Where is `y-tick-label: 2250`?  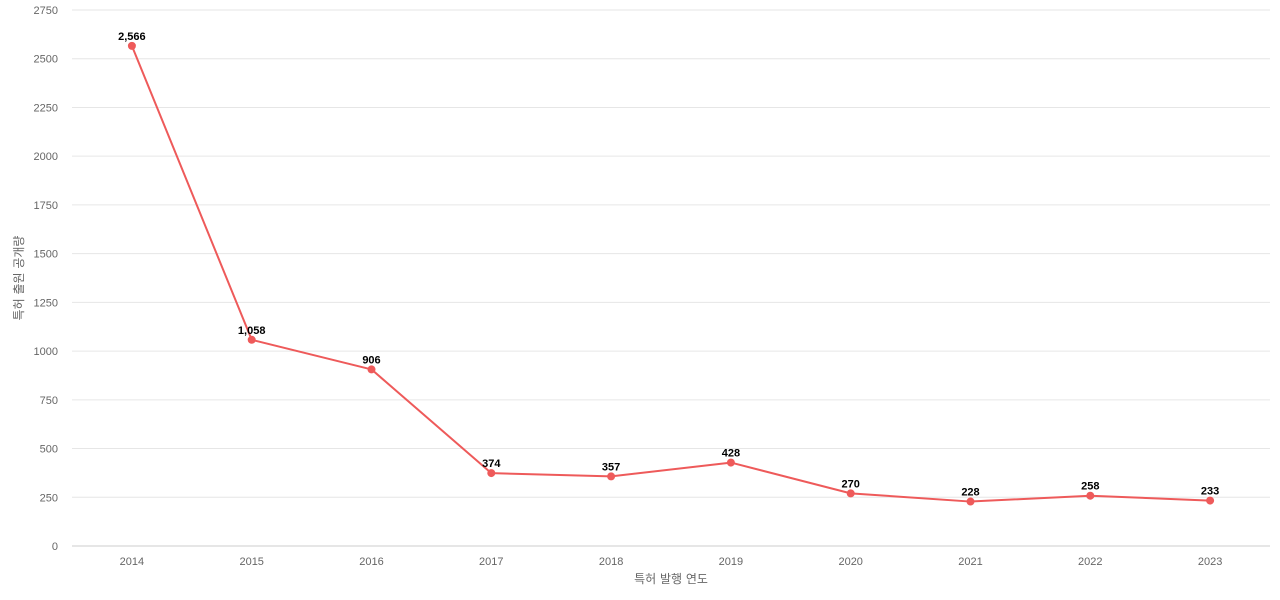
y-tick-label: 2250 is located at coordinates (46, 108).